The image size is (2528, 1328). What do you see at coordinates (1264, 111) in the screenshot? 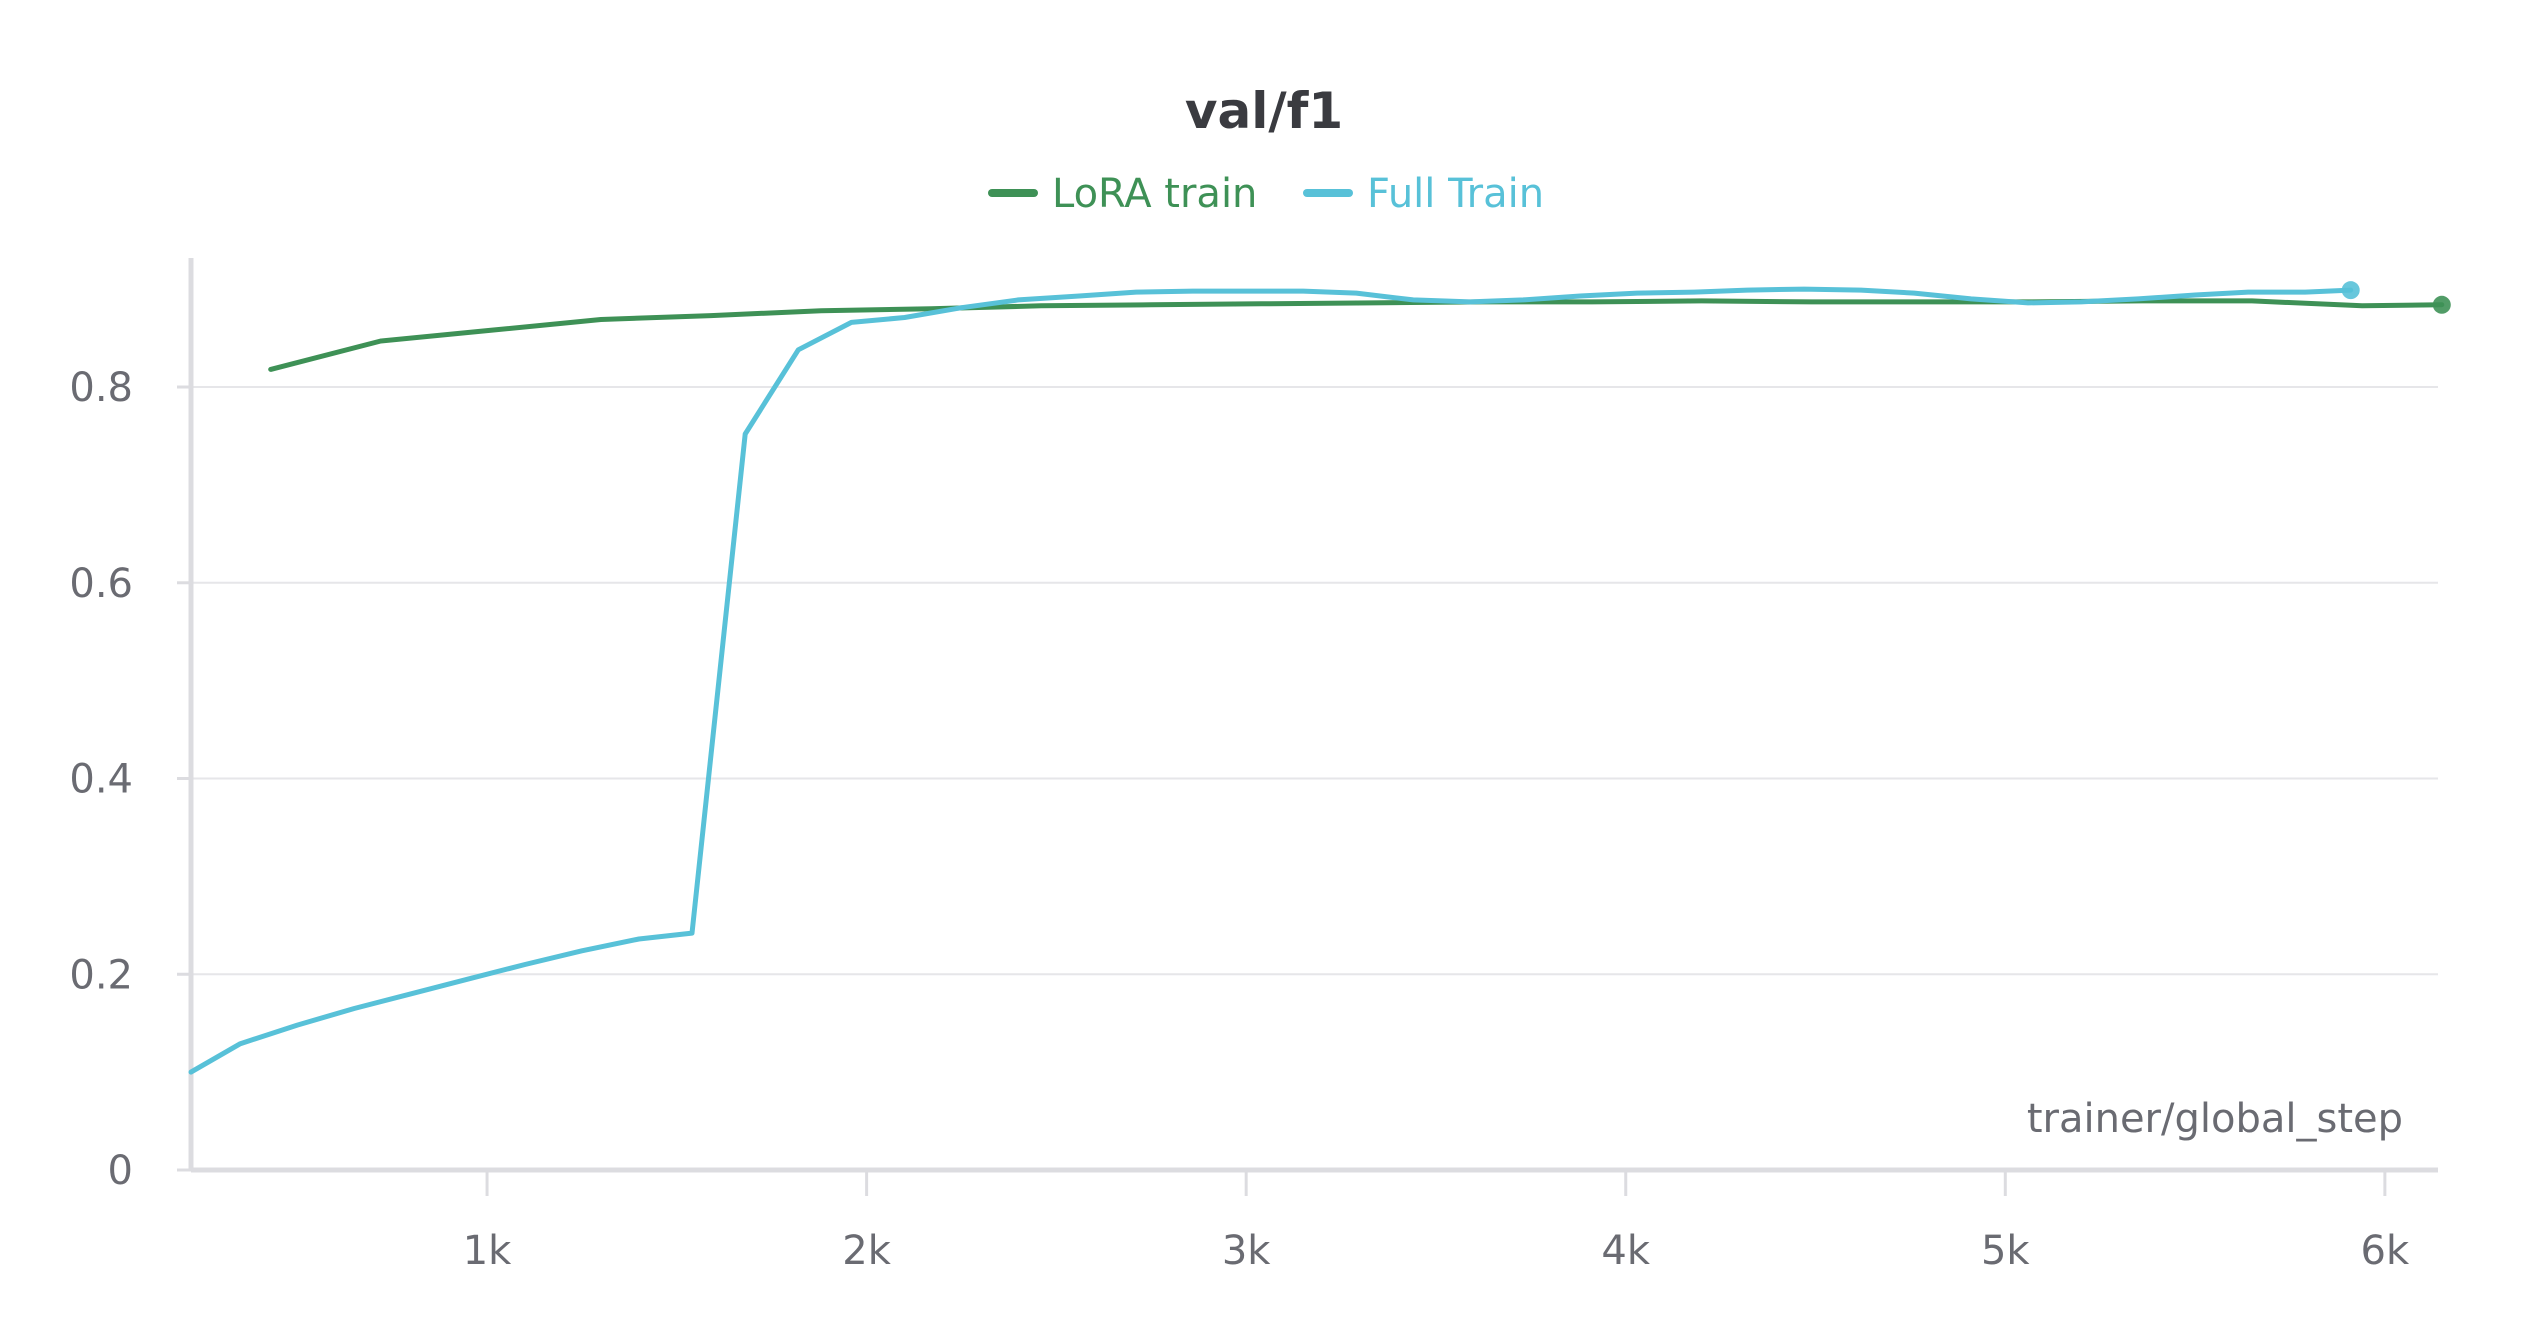
I see `chart-title: val/f1` at bounding box center [1264, 111].